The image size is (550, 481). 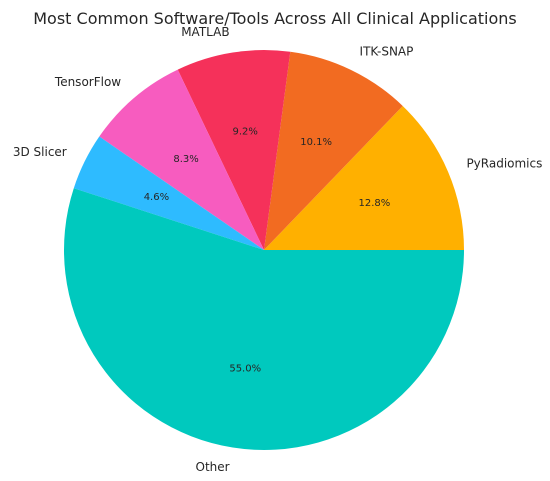 What do you see at coordinates (504, 163) in the screenshot?
I see `slice-label-pyradiomics: PyRadiomics` at bounding box center [504, 163].